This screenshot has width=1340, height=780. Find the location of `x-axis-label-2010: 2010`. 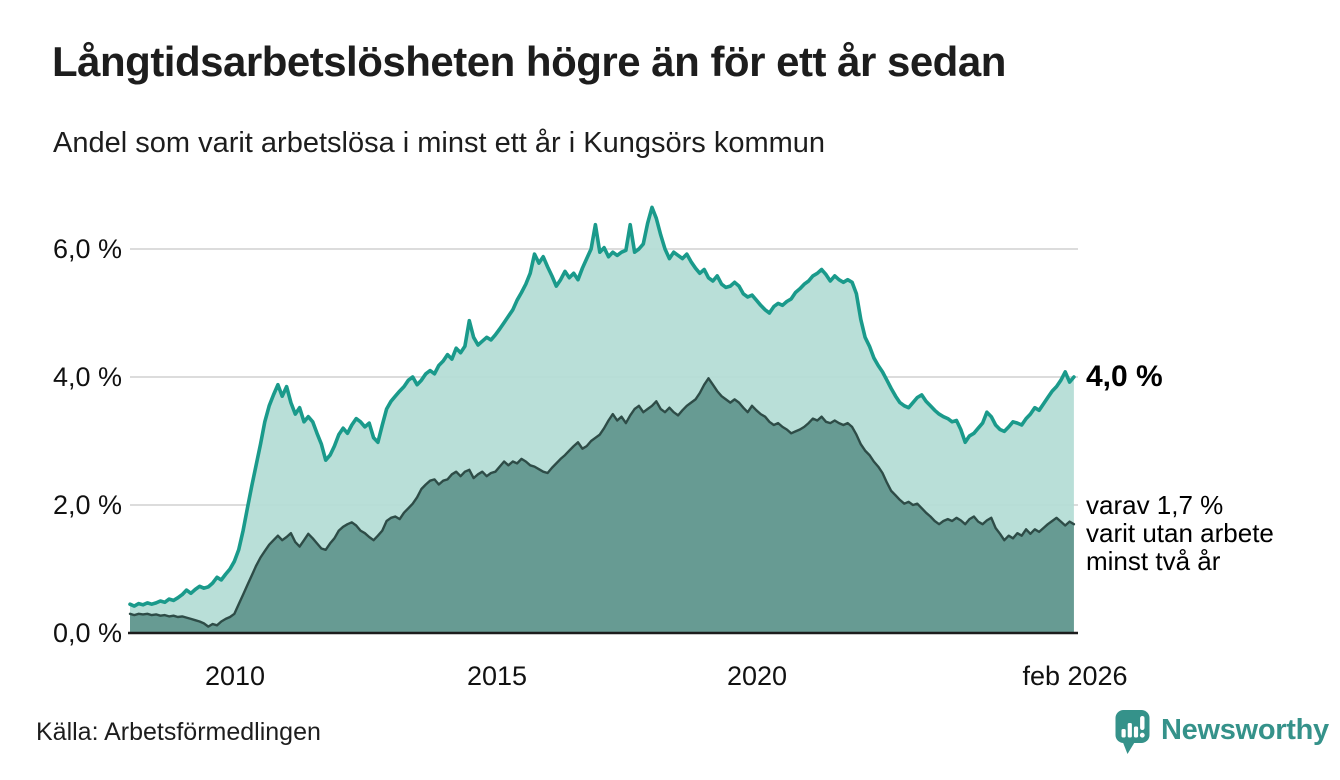

x-axis-label-2010: 2010 is located at coordinates (235, 676).